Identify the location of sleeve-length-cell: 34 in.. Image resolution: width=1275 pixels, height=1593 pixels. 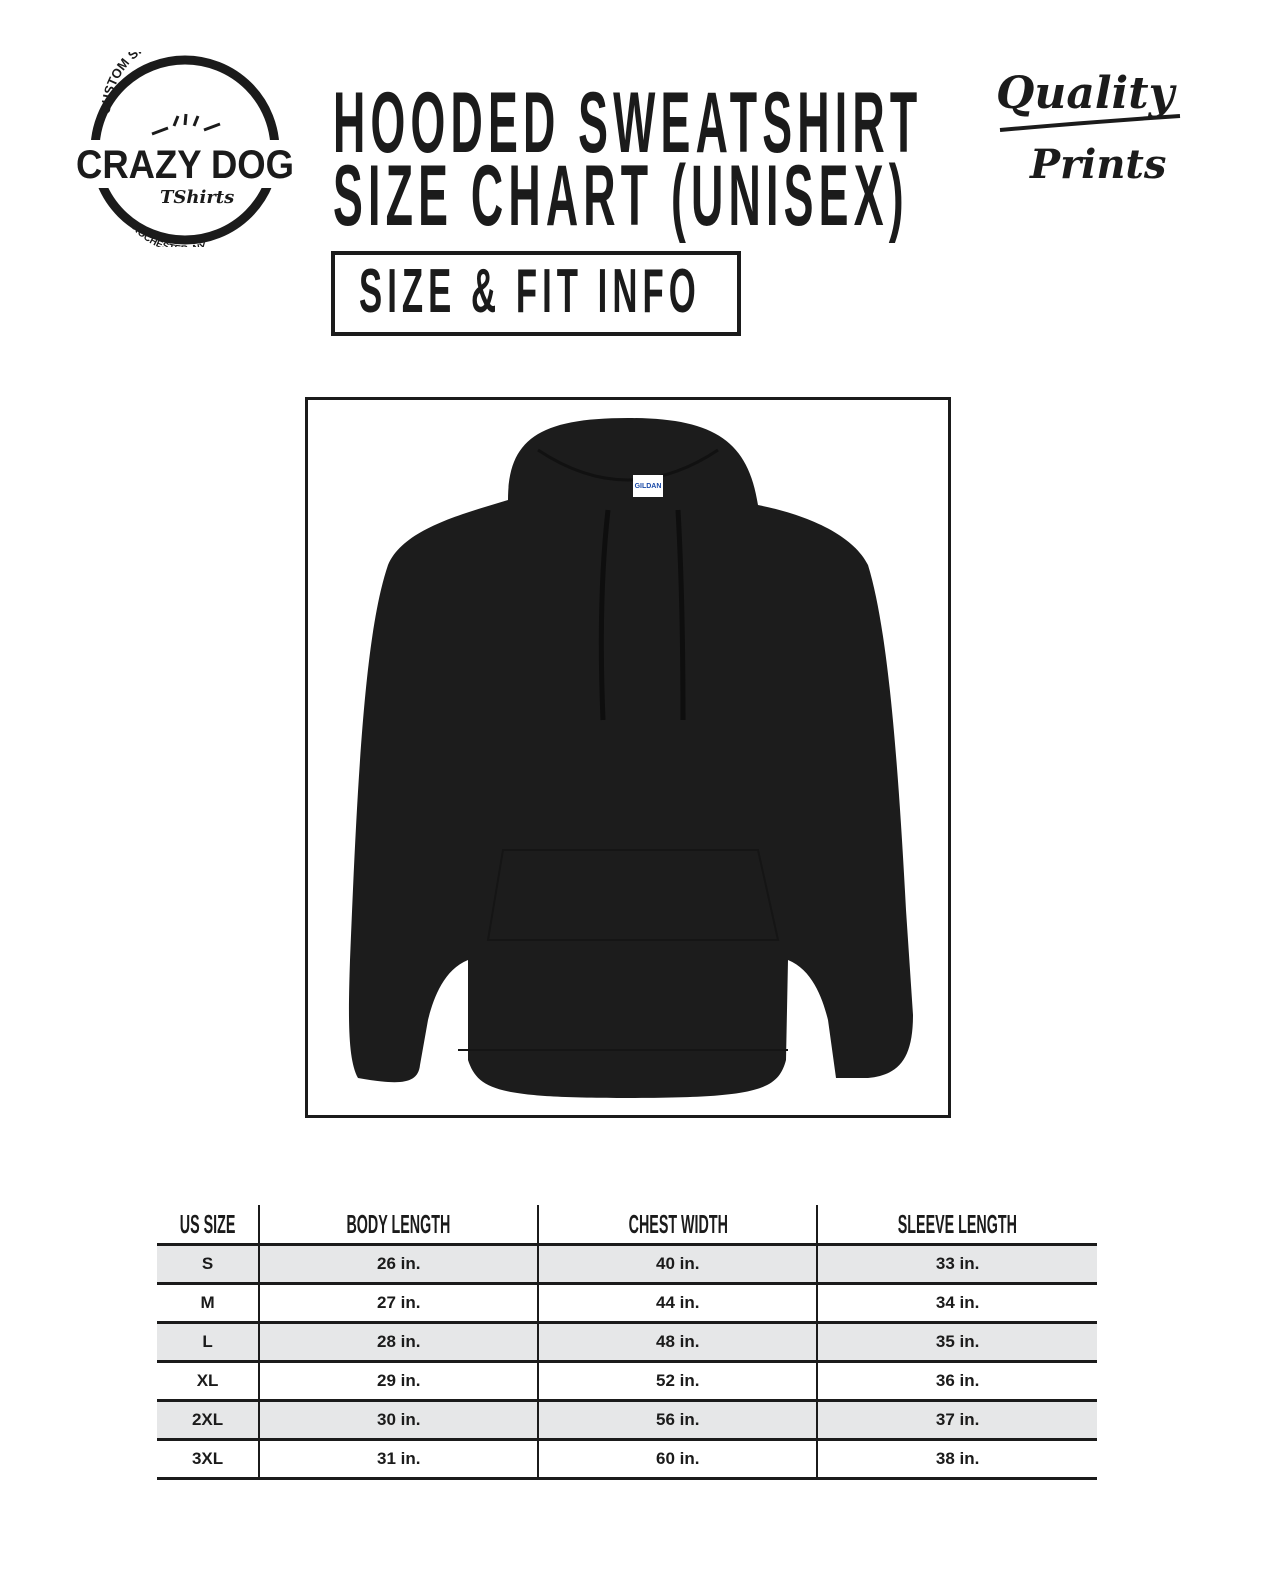
(956, 1302).